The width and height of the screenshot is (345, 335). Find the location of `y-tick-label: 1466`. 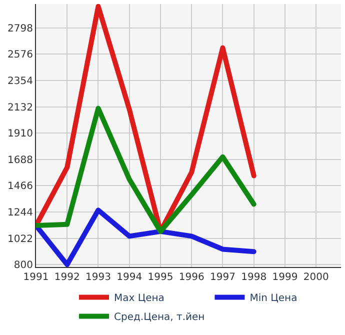

y-tick-label: 1466 is located at coordinates (20, 186).